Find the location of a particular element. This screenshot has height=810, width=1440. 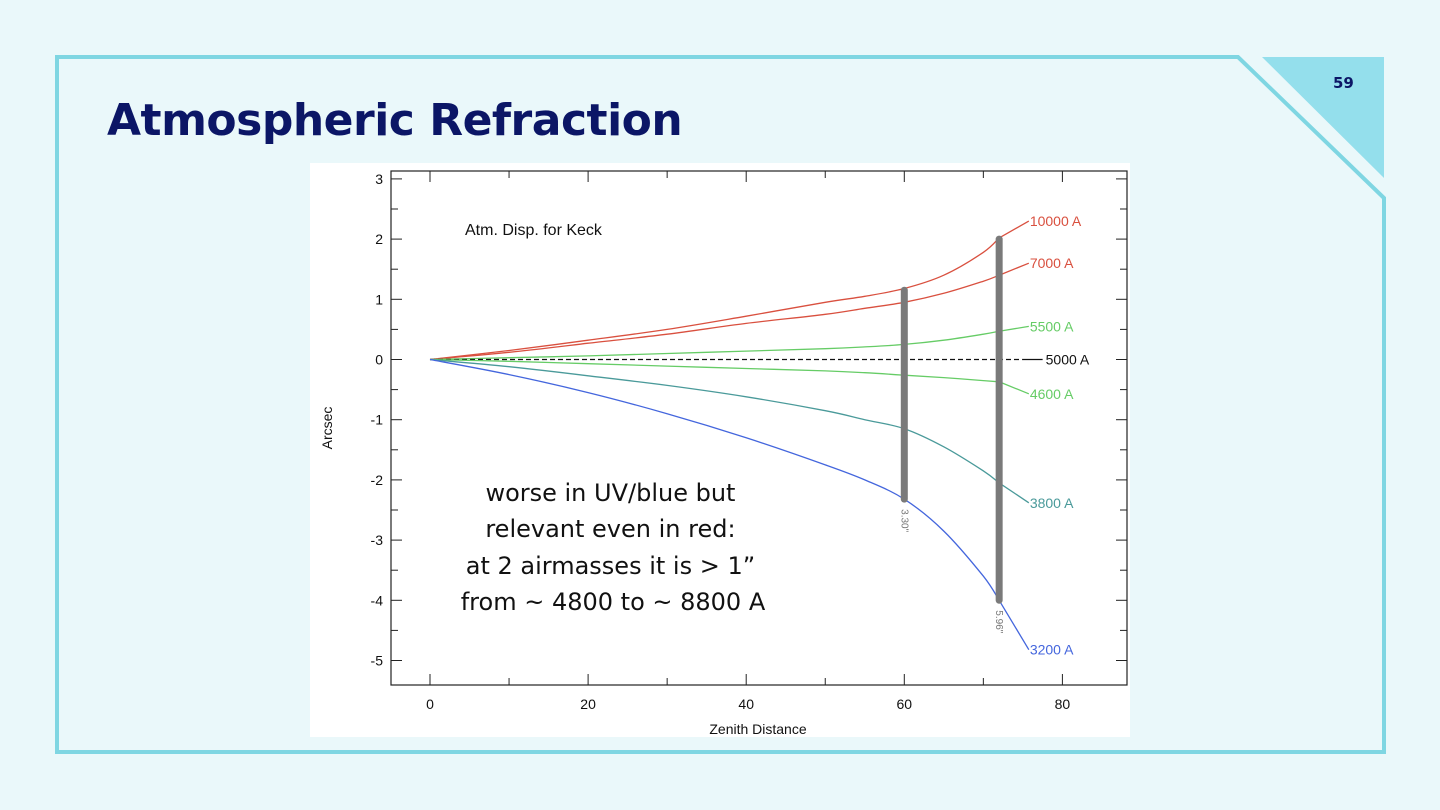

series-leader-10000-a is located at coordinates (1014, 229).